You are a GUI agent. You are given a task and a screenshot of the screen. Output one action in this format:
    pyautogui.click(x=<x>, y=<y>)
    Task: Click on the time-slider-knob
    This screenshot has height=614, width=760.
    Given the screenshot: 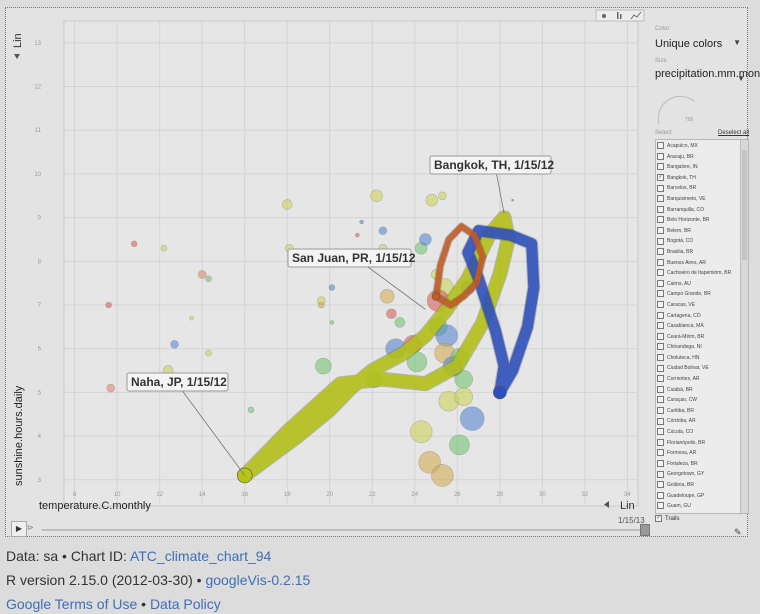 What is the action you would take?
    pyautogui.click(x=645, y=530)
    